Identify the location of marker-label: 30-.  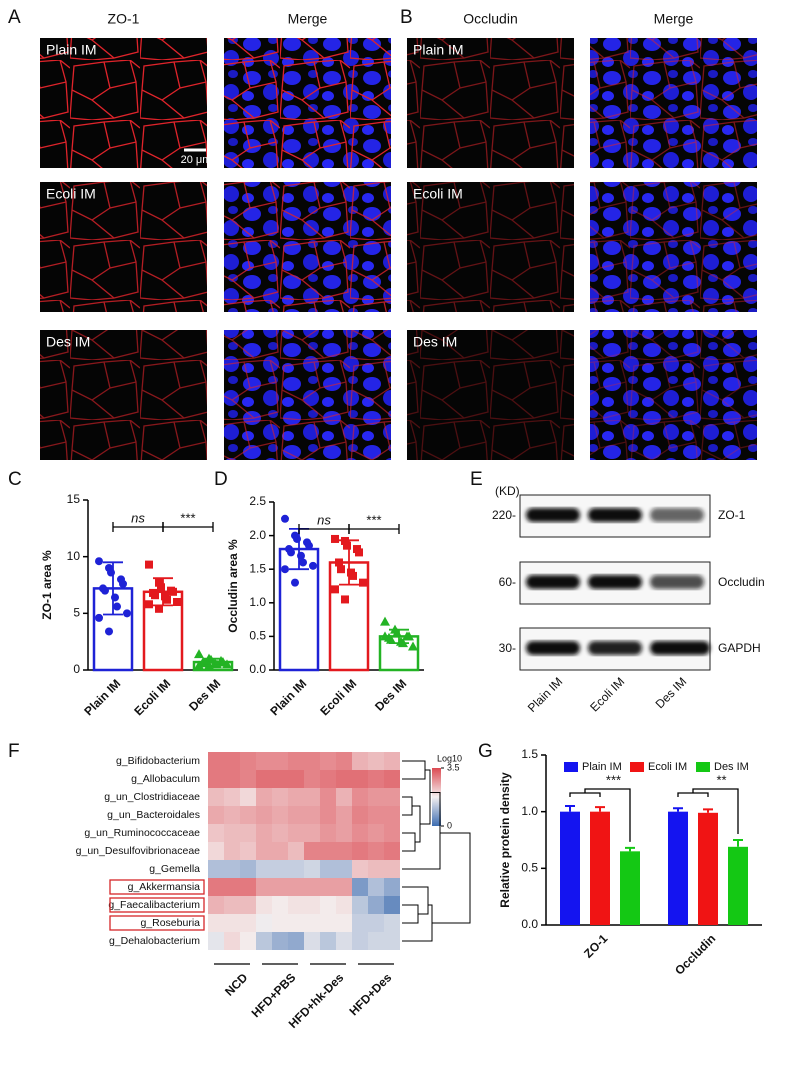
(507, 648).